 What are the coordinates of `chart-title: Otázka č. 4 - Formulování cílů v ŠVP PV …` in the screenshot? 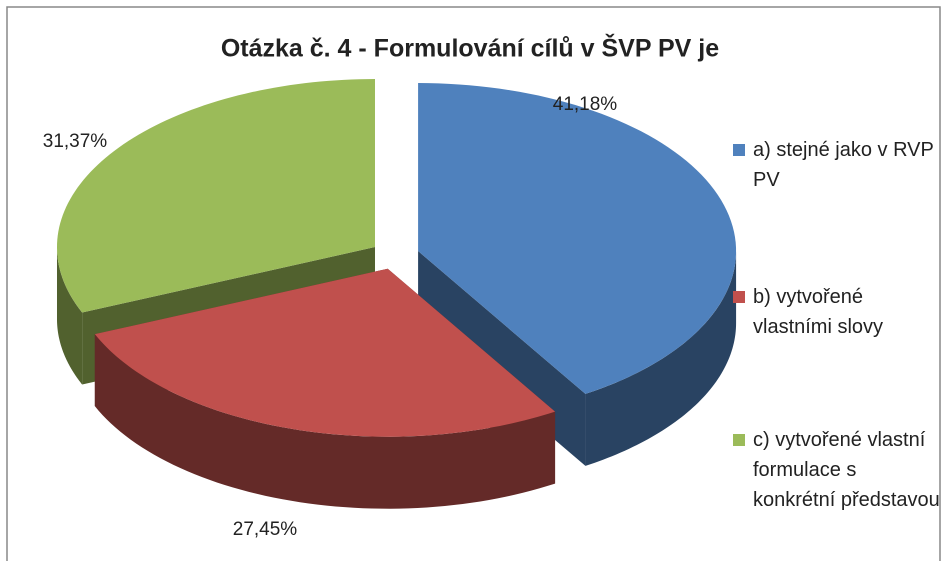 It's located at (470, 48).